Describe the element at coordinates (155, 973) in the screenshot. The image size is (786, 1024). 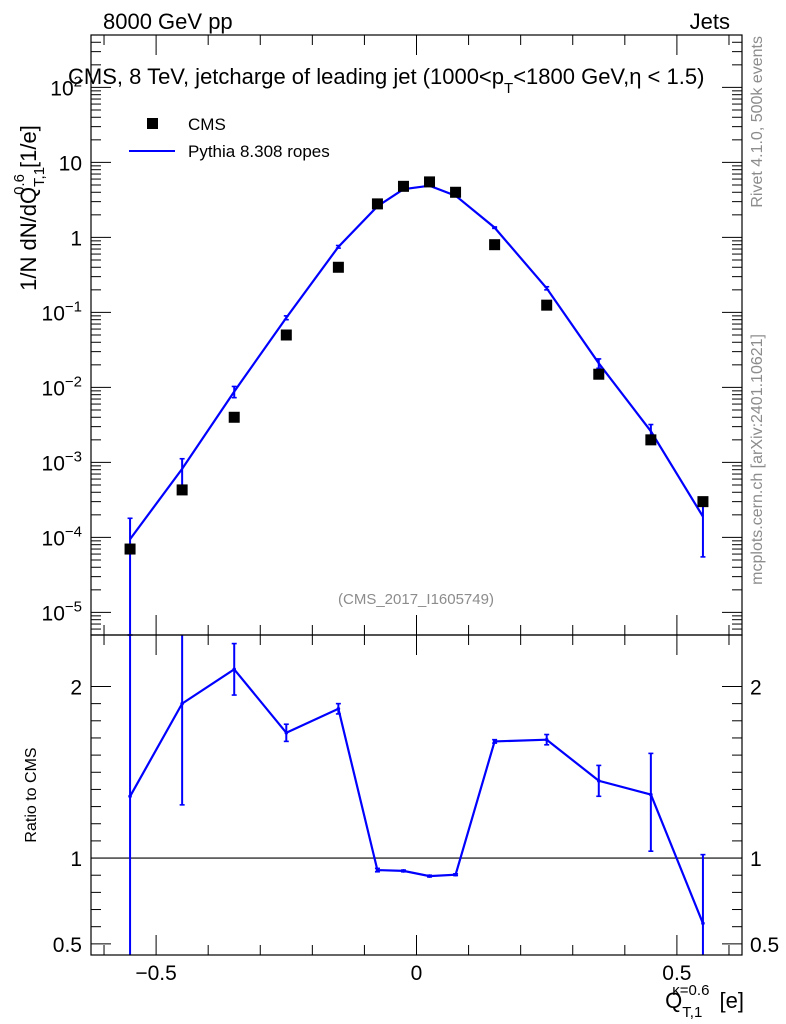
I see `x-tick-label: −0.5` at that location.